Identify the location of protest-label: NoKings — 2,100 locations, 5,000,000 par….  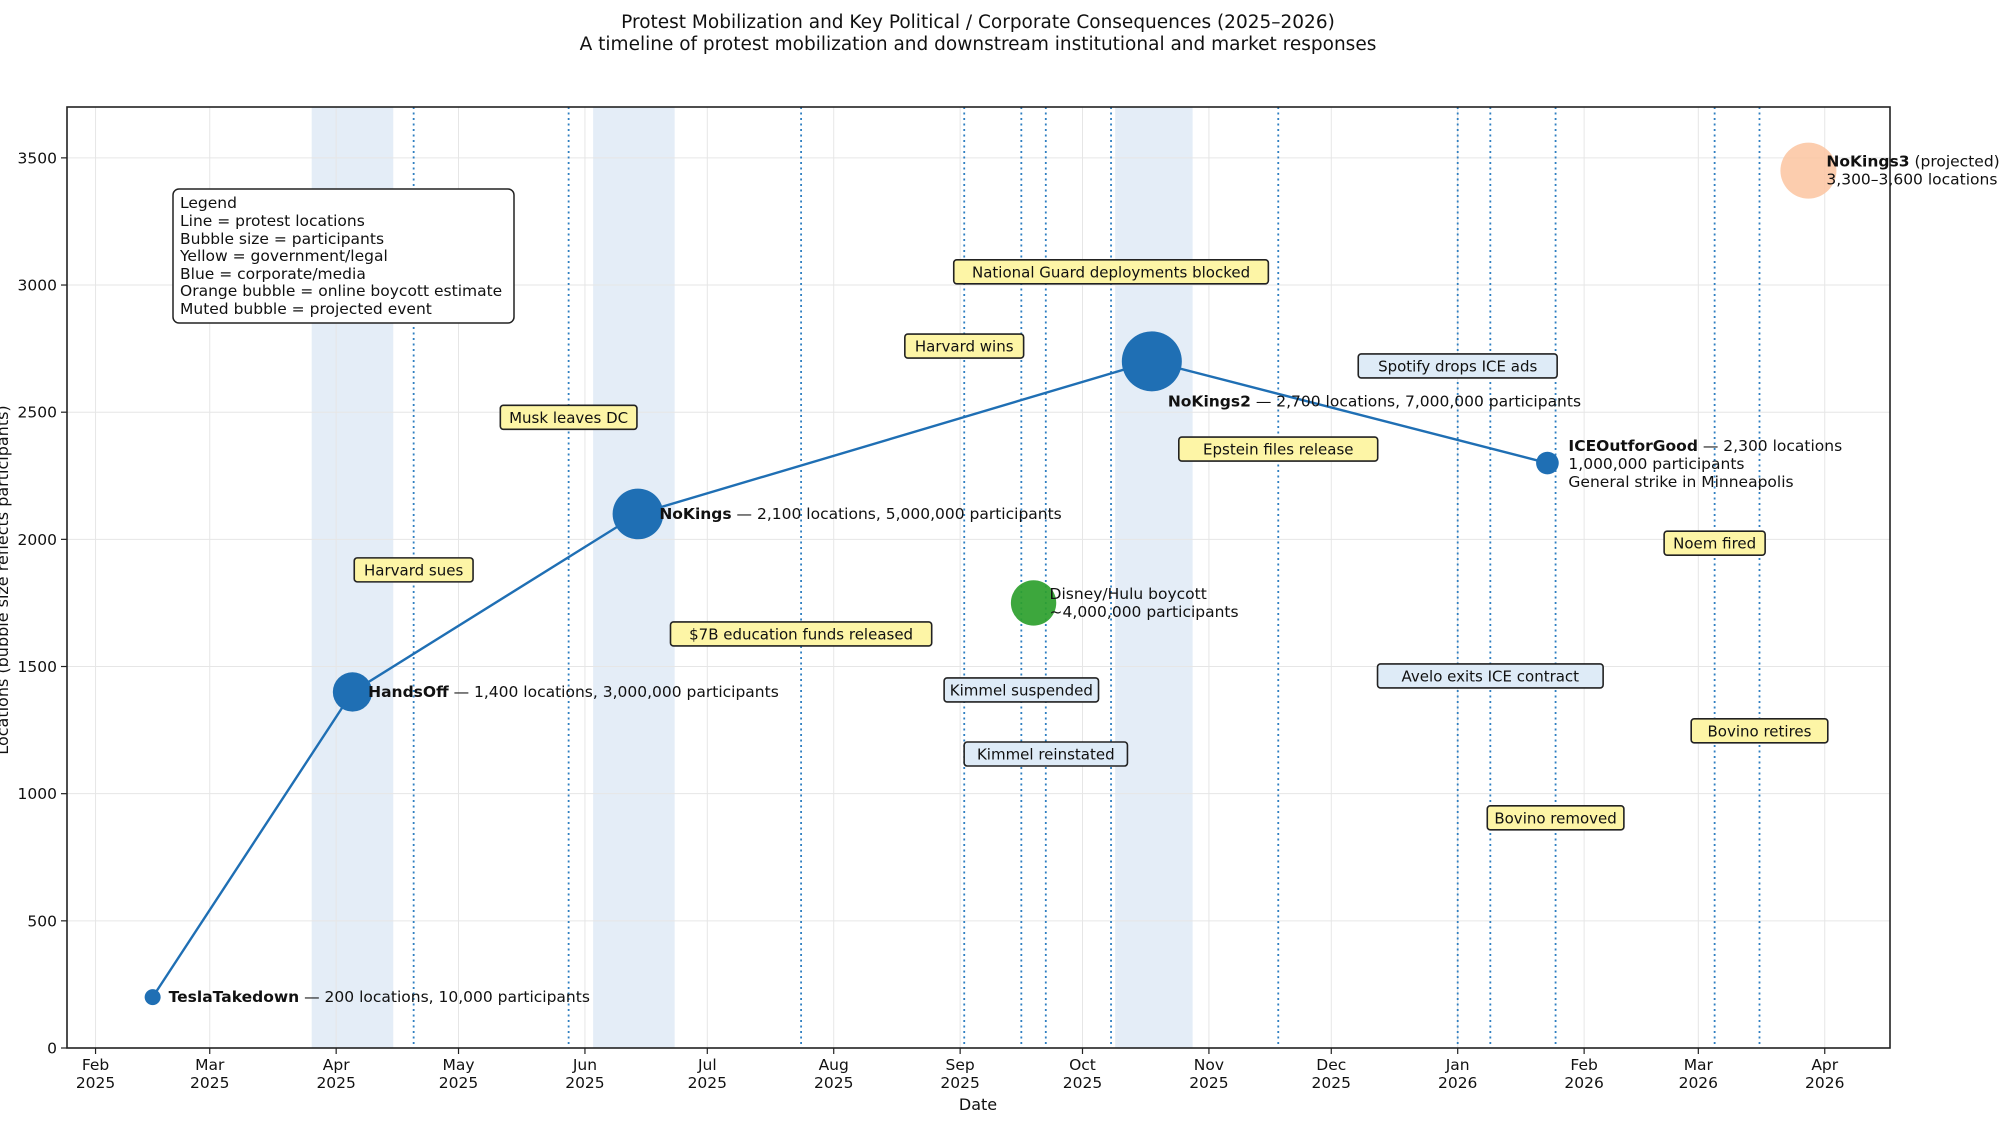
(860, 514).